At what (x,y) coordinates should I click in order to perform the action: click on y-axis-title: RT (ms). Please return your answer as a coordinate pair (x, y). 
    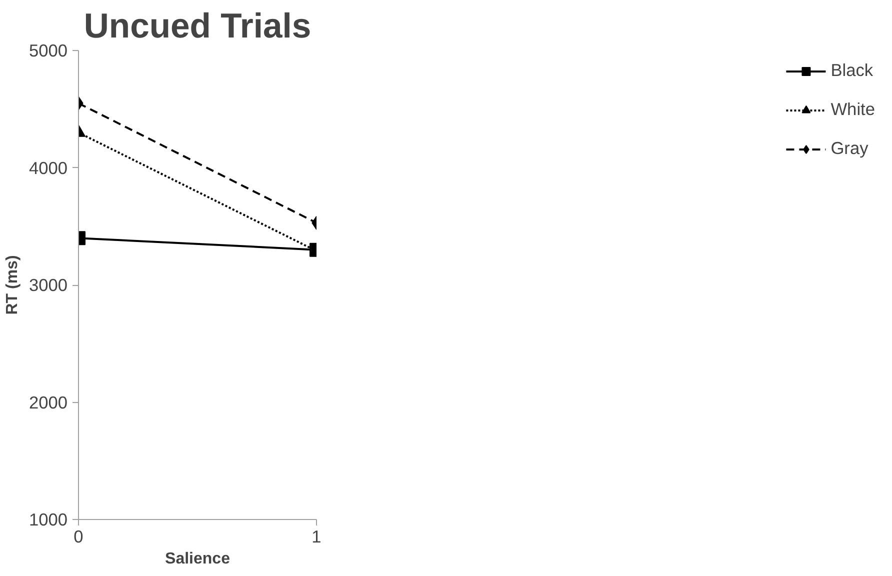
    Looking at the image, I should click on (12, 285).